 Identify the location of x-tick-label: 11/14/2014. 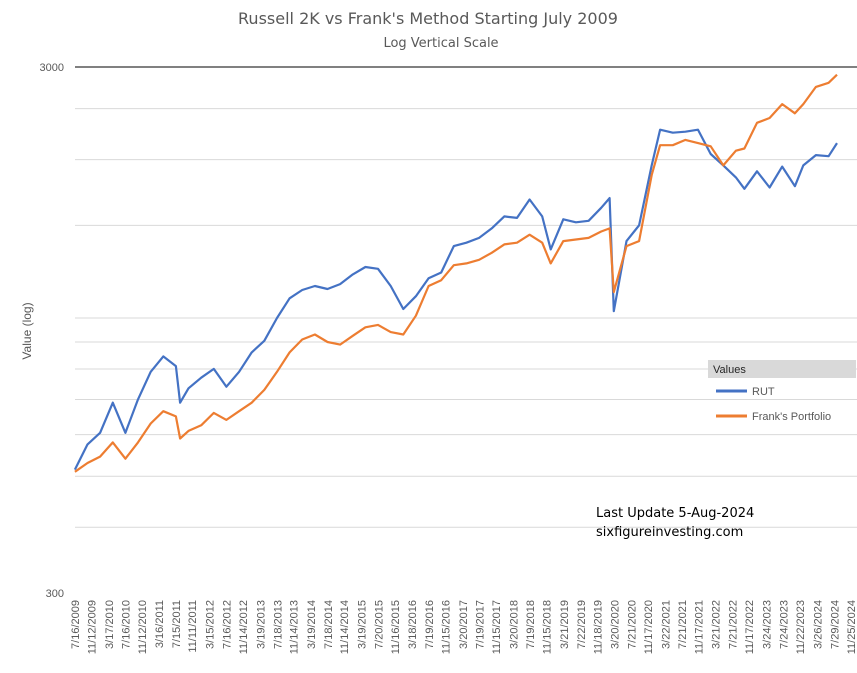
(345, 627).